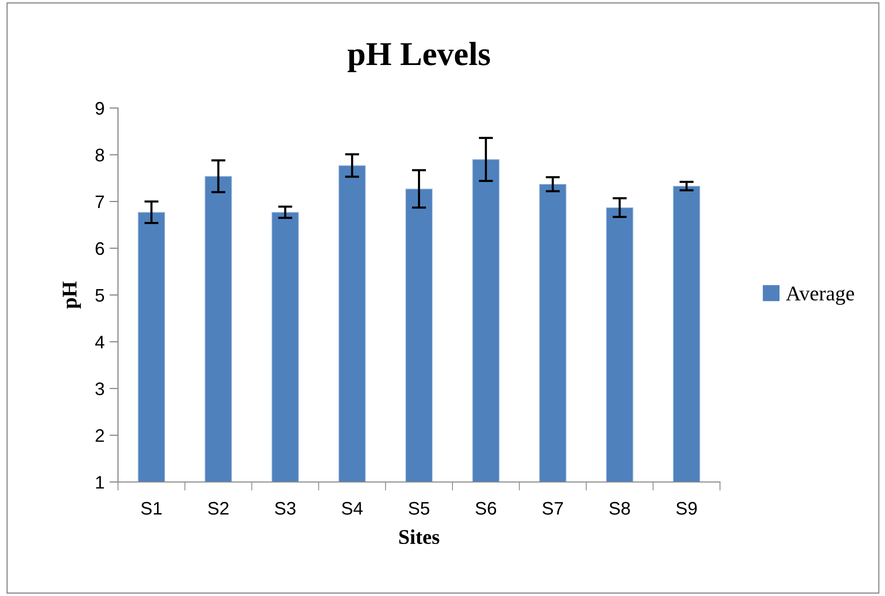 The height and width of the screenshot is (596, 885). I want to click on legend-label: Average, so click(820, 295).